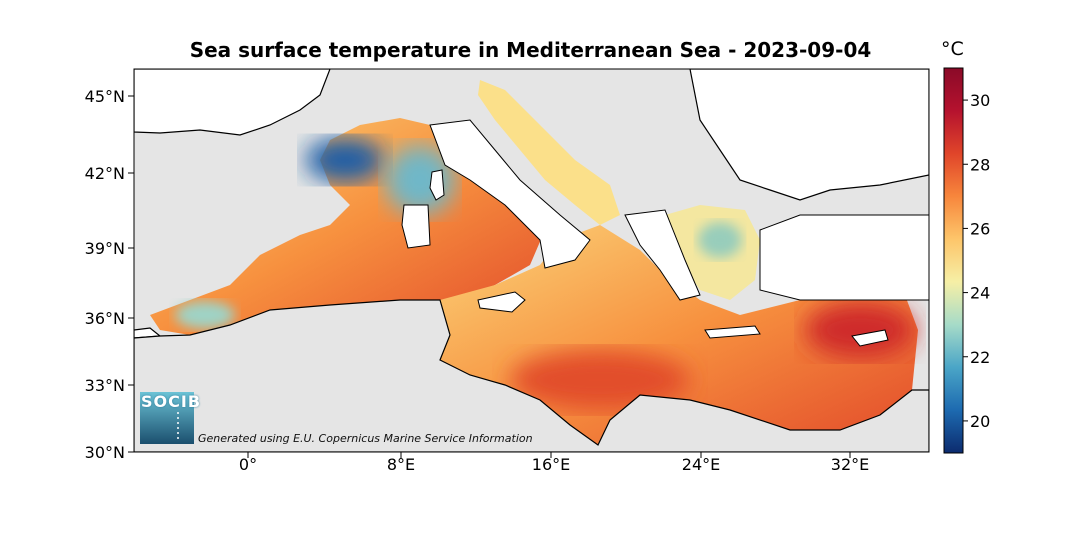 The image size is (1080, 540). Describe the element at coordinates (232, 102) in the screenshot. I see `land-france` at that location.